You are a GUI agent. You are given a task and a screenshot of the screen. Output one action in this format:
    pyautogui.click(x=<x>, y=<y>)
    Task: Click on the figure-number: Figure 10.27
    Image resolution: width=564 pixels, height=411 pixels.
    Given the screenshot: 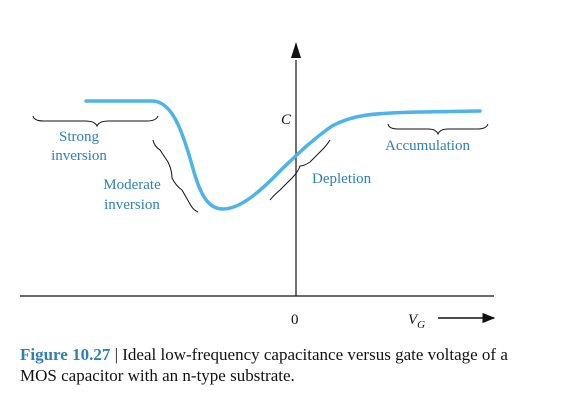 What is the action you would take?
    pyautogui.click(x=65, y=354)
    